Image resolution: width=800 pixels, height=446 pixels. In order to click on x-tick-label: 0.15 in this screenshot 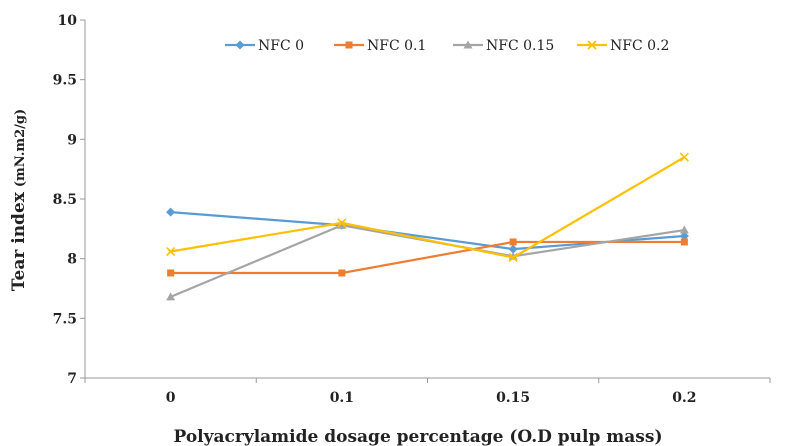, I will do `click(513, 398)`.